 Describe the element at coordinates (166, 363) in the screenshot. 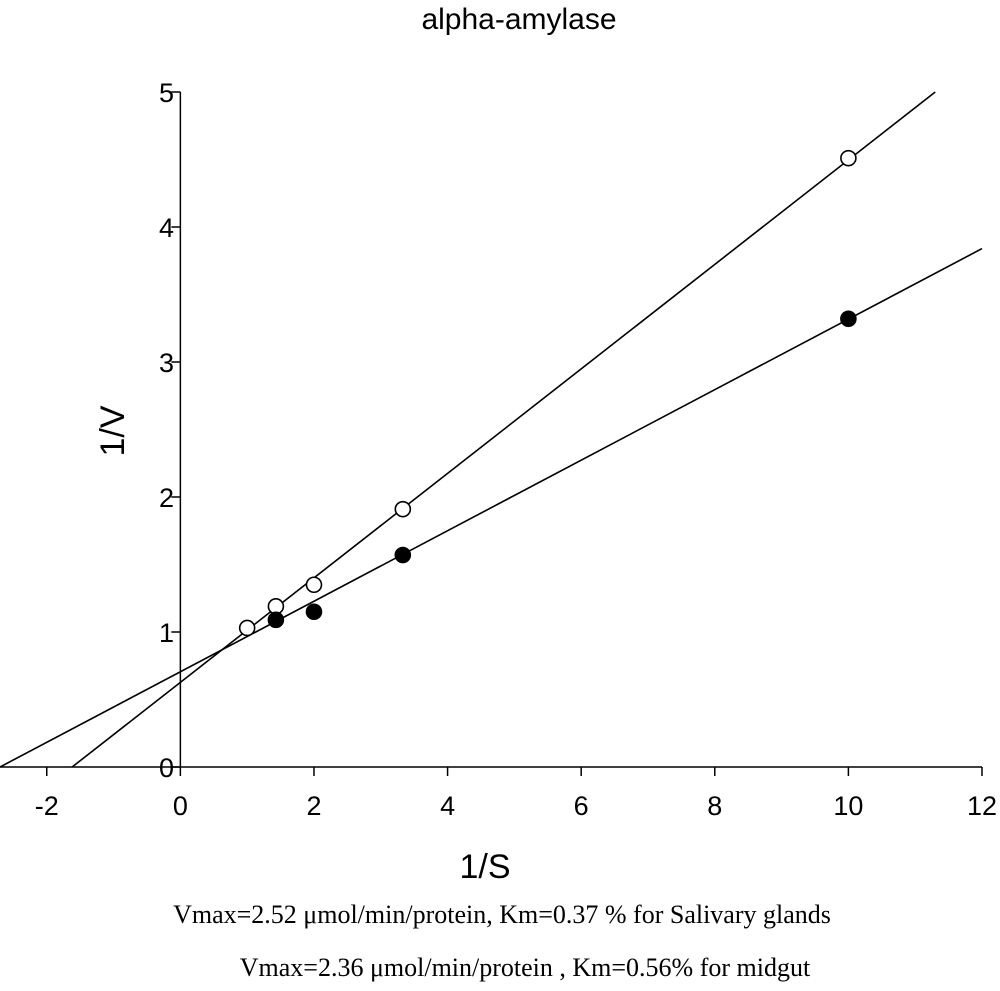

I see `y-tick-label: 3` at that location.